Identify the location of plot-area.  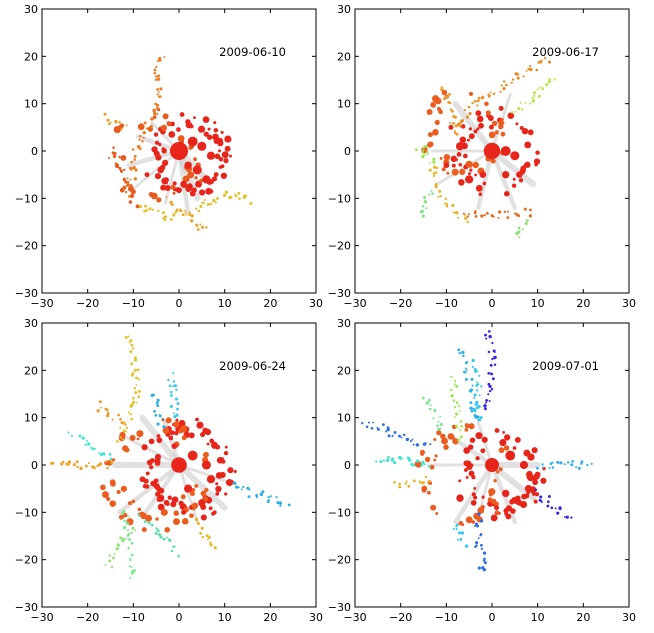
(485, 147).